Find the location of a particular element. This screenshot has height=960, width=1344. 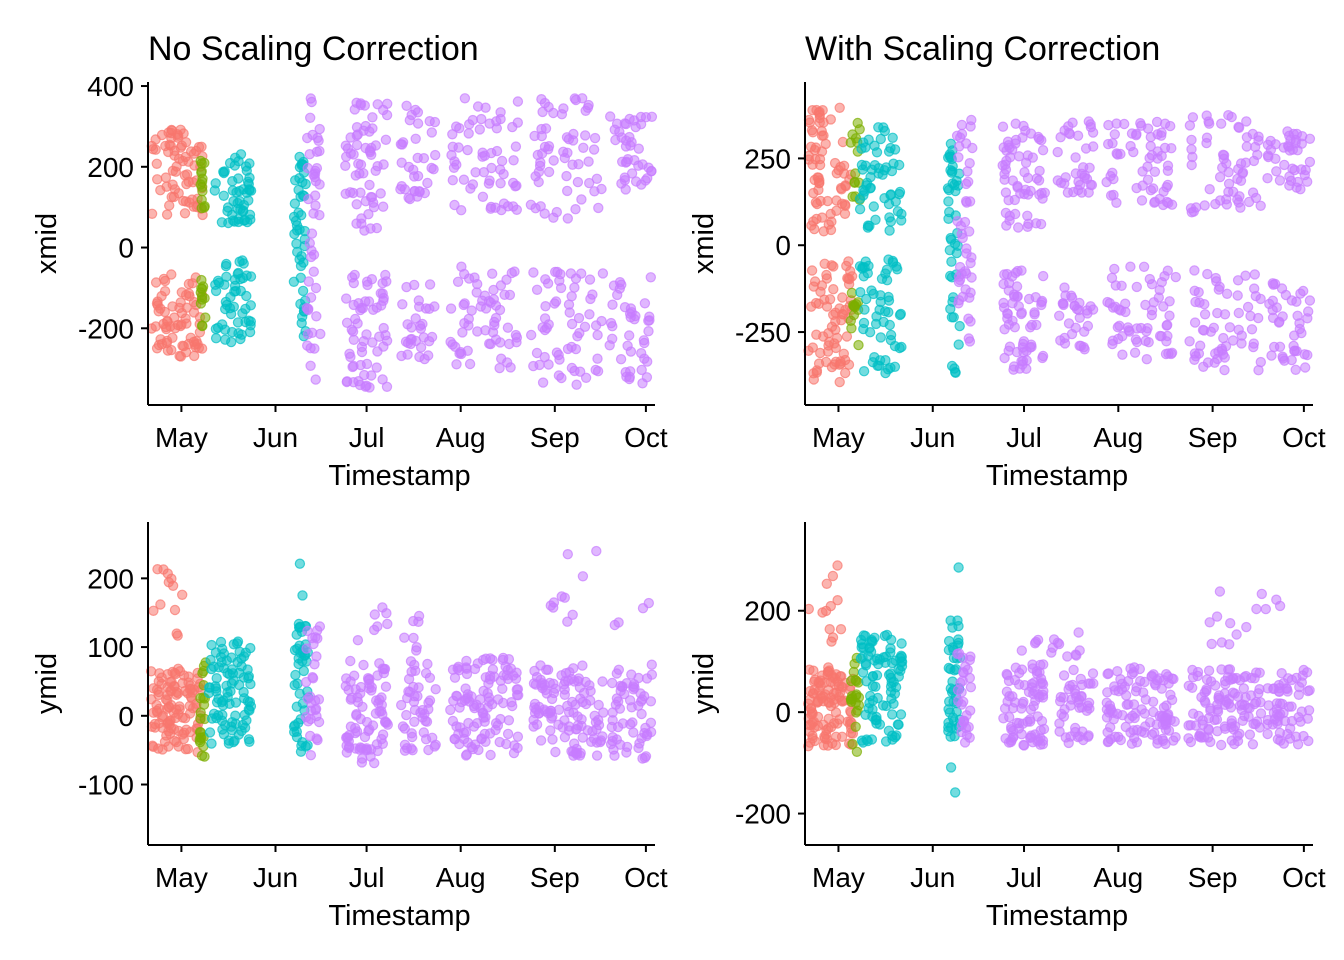

x-tick-label: May is located at coordinates (838, 437).